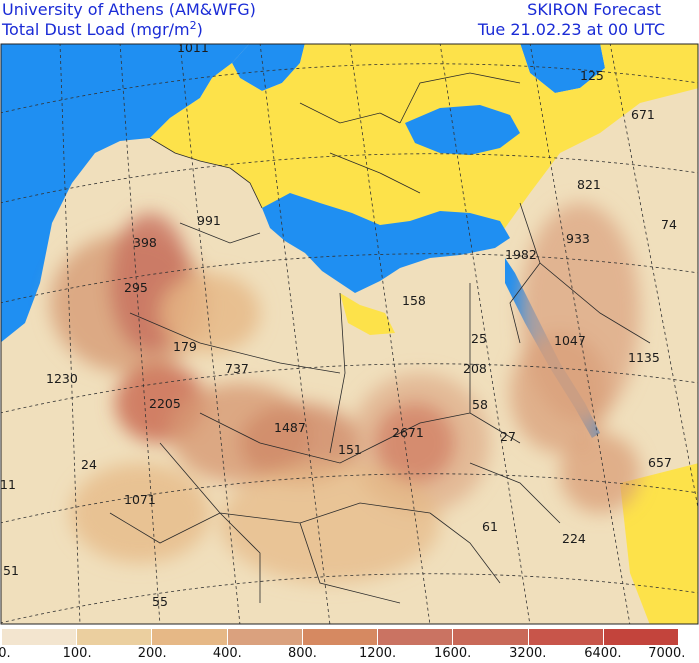  What do you see at coordinates (165, 403) in the screenshot?
I see `value-label: 2205` at bounding box center [165, 403].